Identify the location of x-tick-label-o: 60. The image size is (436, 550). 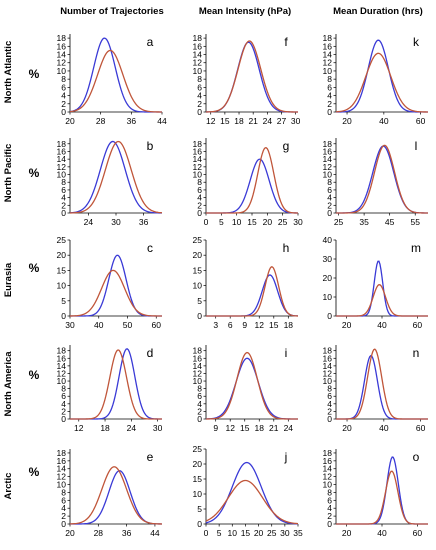
(418, 533).